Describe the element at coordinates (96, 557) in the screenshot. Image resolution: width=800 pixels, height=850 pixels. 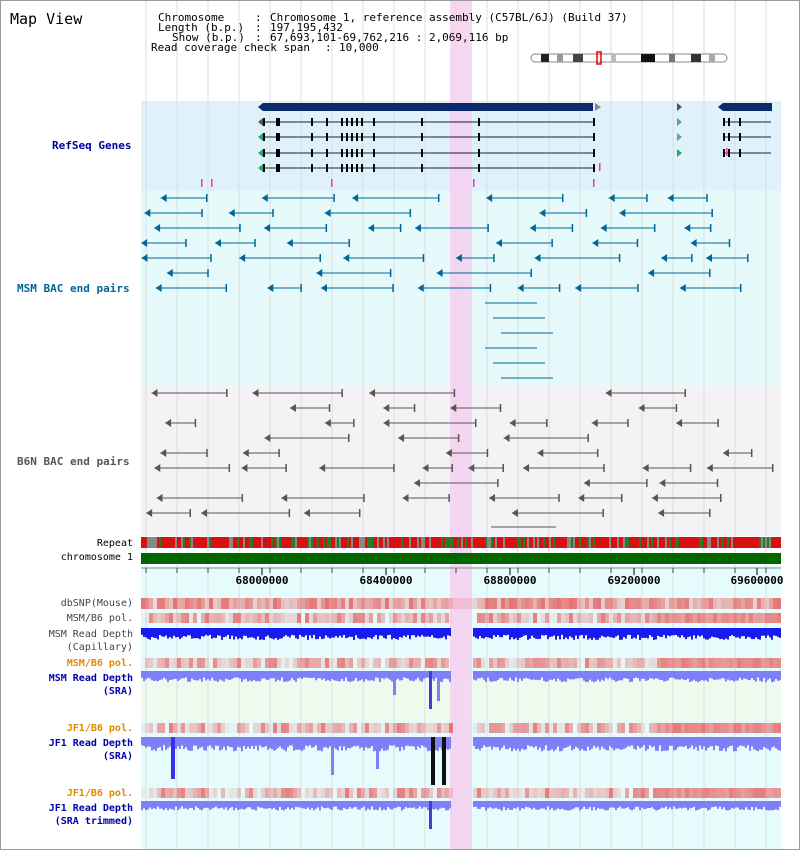
I see `track-label-chromosome: chromosome 1` at that location.